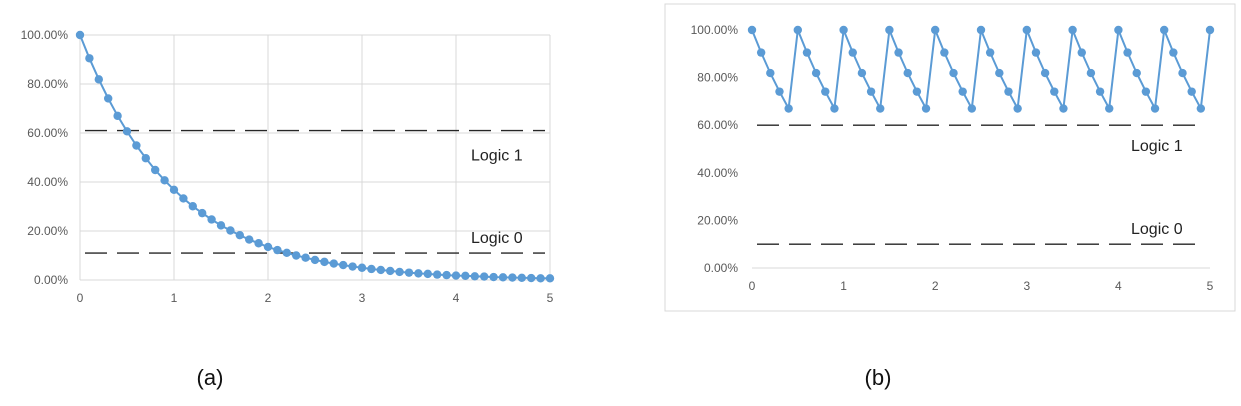 The width and height of the screenshot is (1241, 406). Describe the element at coordinates (981, 70) in the screenshot. I see `series-line` at that location.